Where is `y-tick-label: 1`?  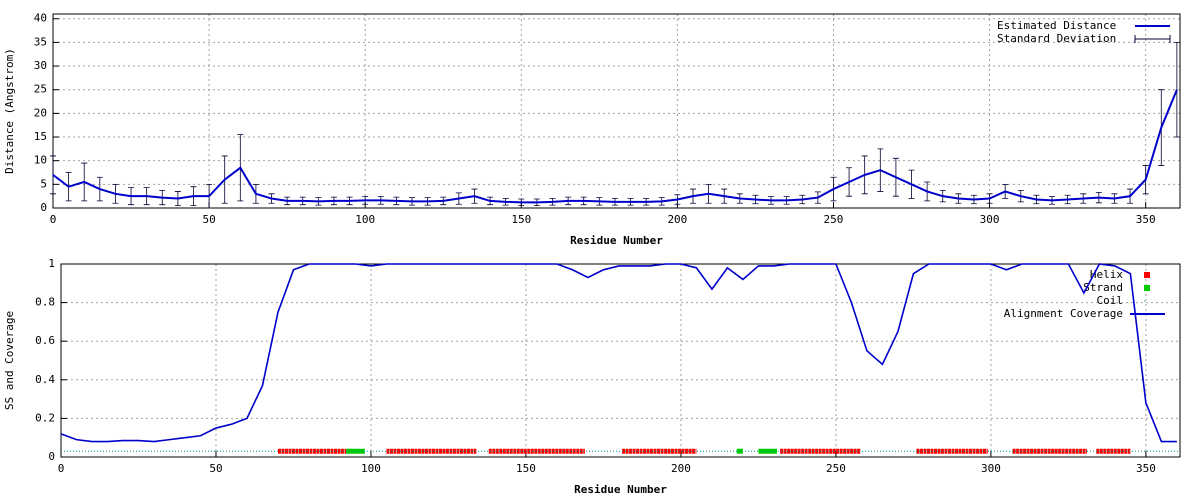
y-tick-label: 1 is located at coordinates (51, 263).